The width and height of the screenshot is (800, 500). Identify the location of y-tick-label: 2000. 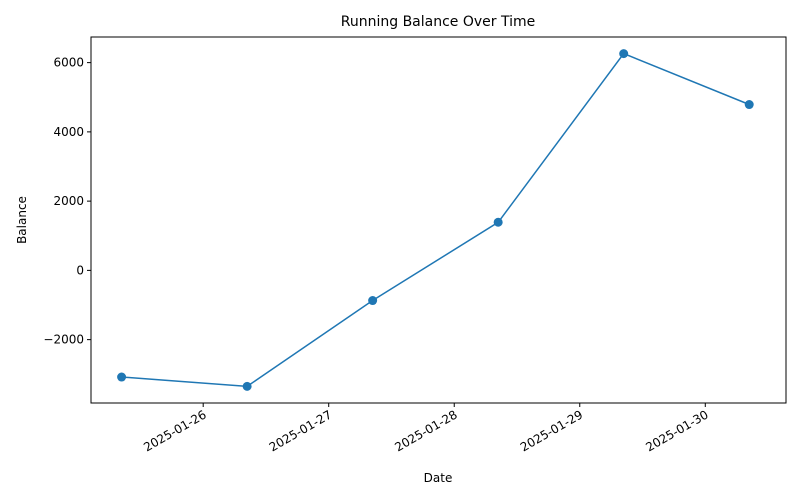
(68, 201).